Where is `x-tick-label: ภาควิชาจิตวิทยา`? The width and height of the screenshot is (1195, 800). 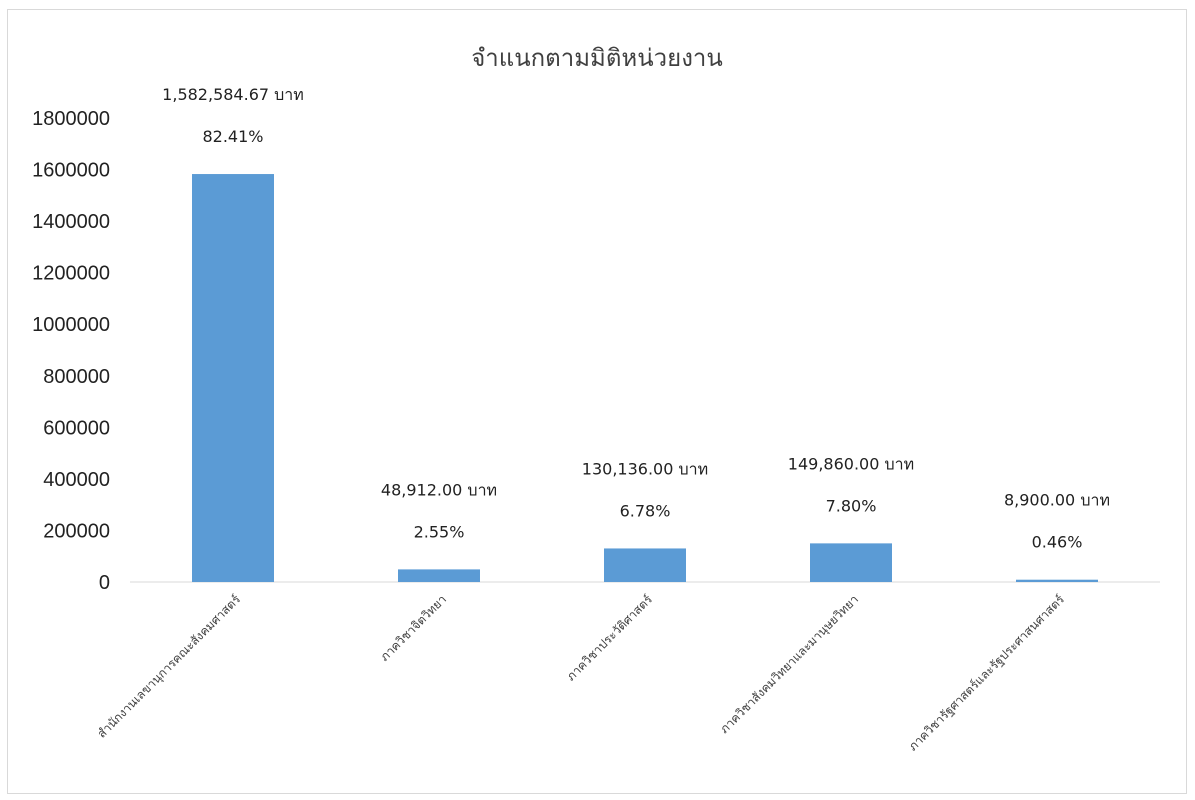
x-tick-label: ภาควิชาจิตวิทยา is located at coordinates (413, 628).